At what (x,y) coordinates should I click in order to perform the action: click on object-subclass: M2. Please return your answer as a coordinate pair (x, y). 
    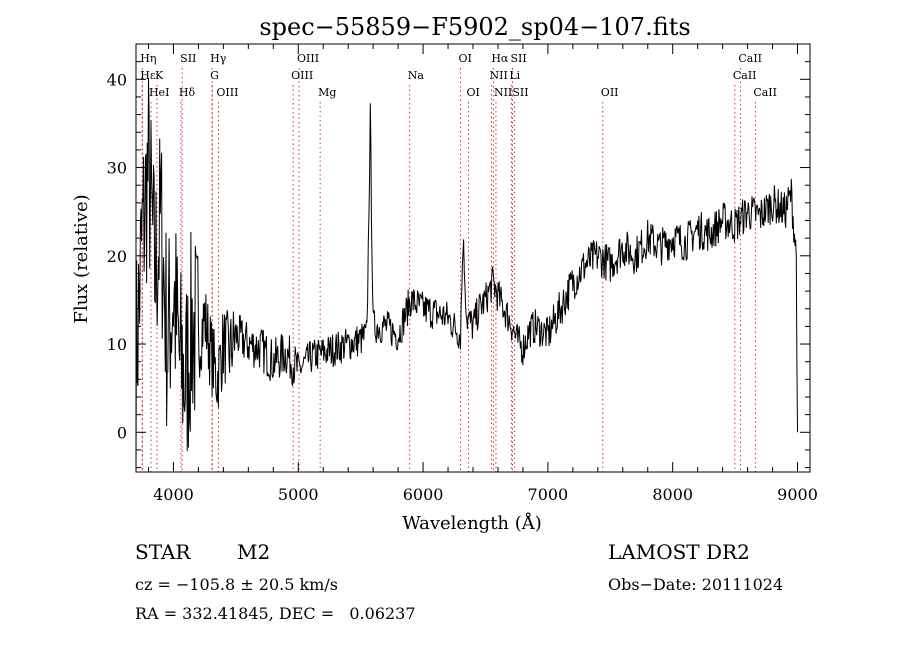
    Looking at the image, I should click on (254, 552).